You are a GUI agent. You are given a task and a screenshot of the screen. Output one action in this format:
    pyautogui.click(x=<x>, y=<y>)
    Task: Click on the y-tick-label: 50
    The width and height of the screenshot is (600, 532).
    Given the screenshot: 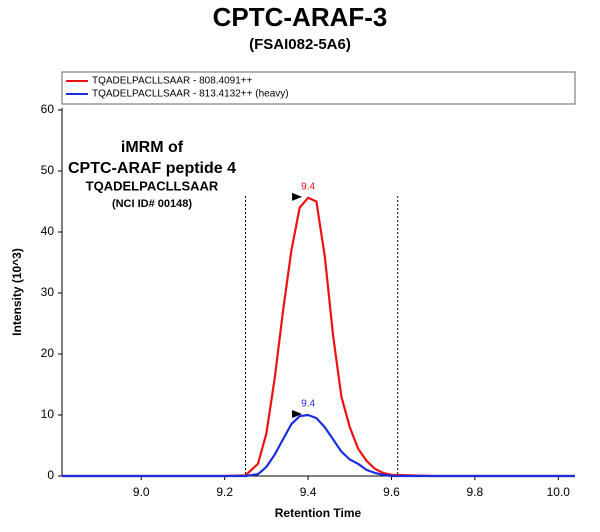 What is the action you would take?
    pyautogui.click(x=48, y=170)
    